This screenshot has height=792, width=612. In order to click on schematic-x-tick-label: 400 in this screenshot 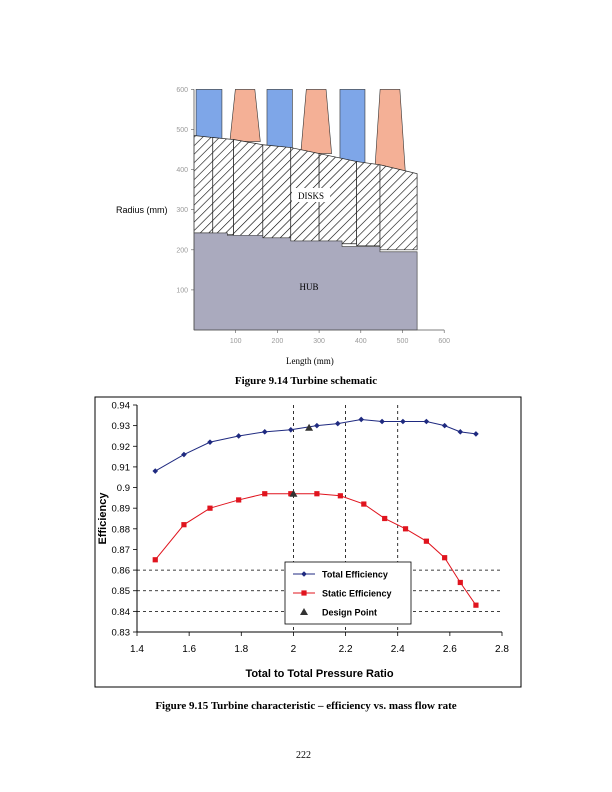, I will do `click(361, 341)`.